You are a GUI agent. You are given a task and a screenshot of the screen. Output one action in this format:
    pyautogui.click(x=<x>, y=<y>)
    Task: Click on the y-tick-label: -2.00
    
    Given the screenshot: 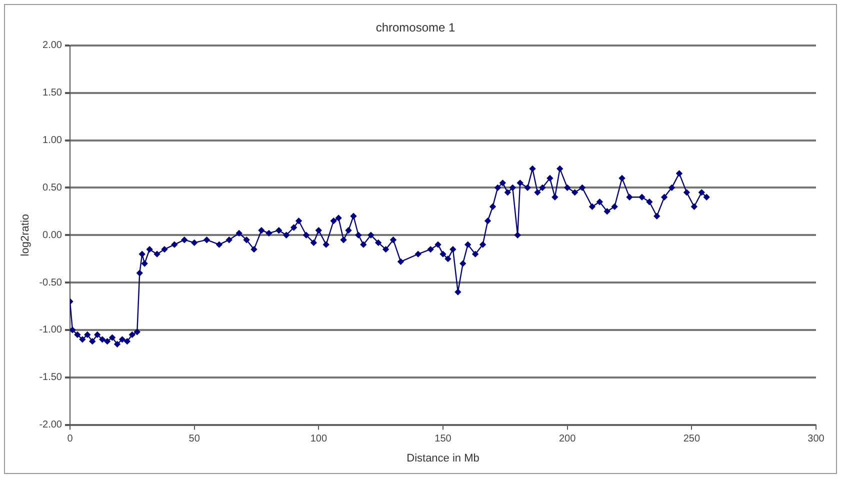 What is the action you would take?
    pyautogui.click(x=50, y=425)
    